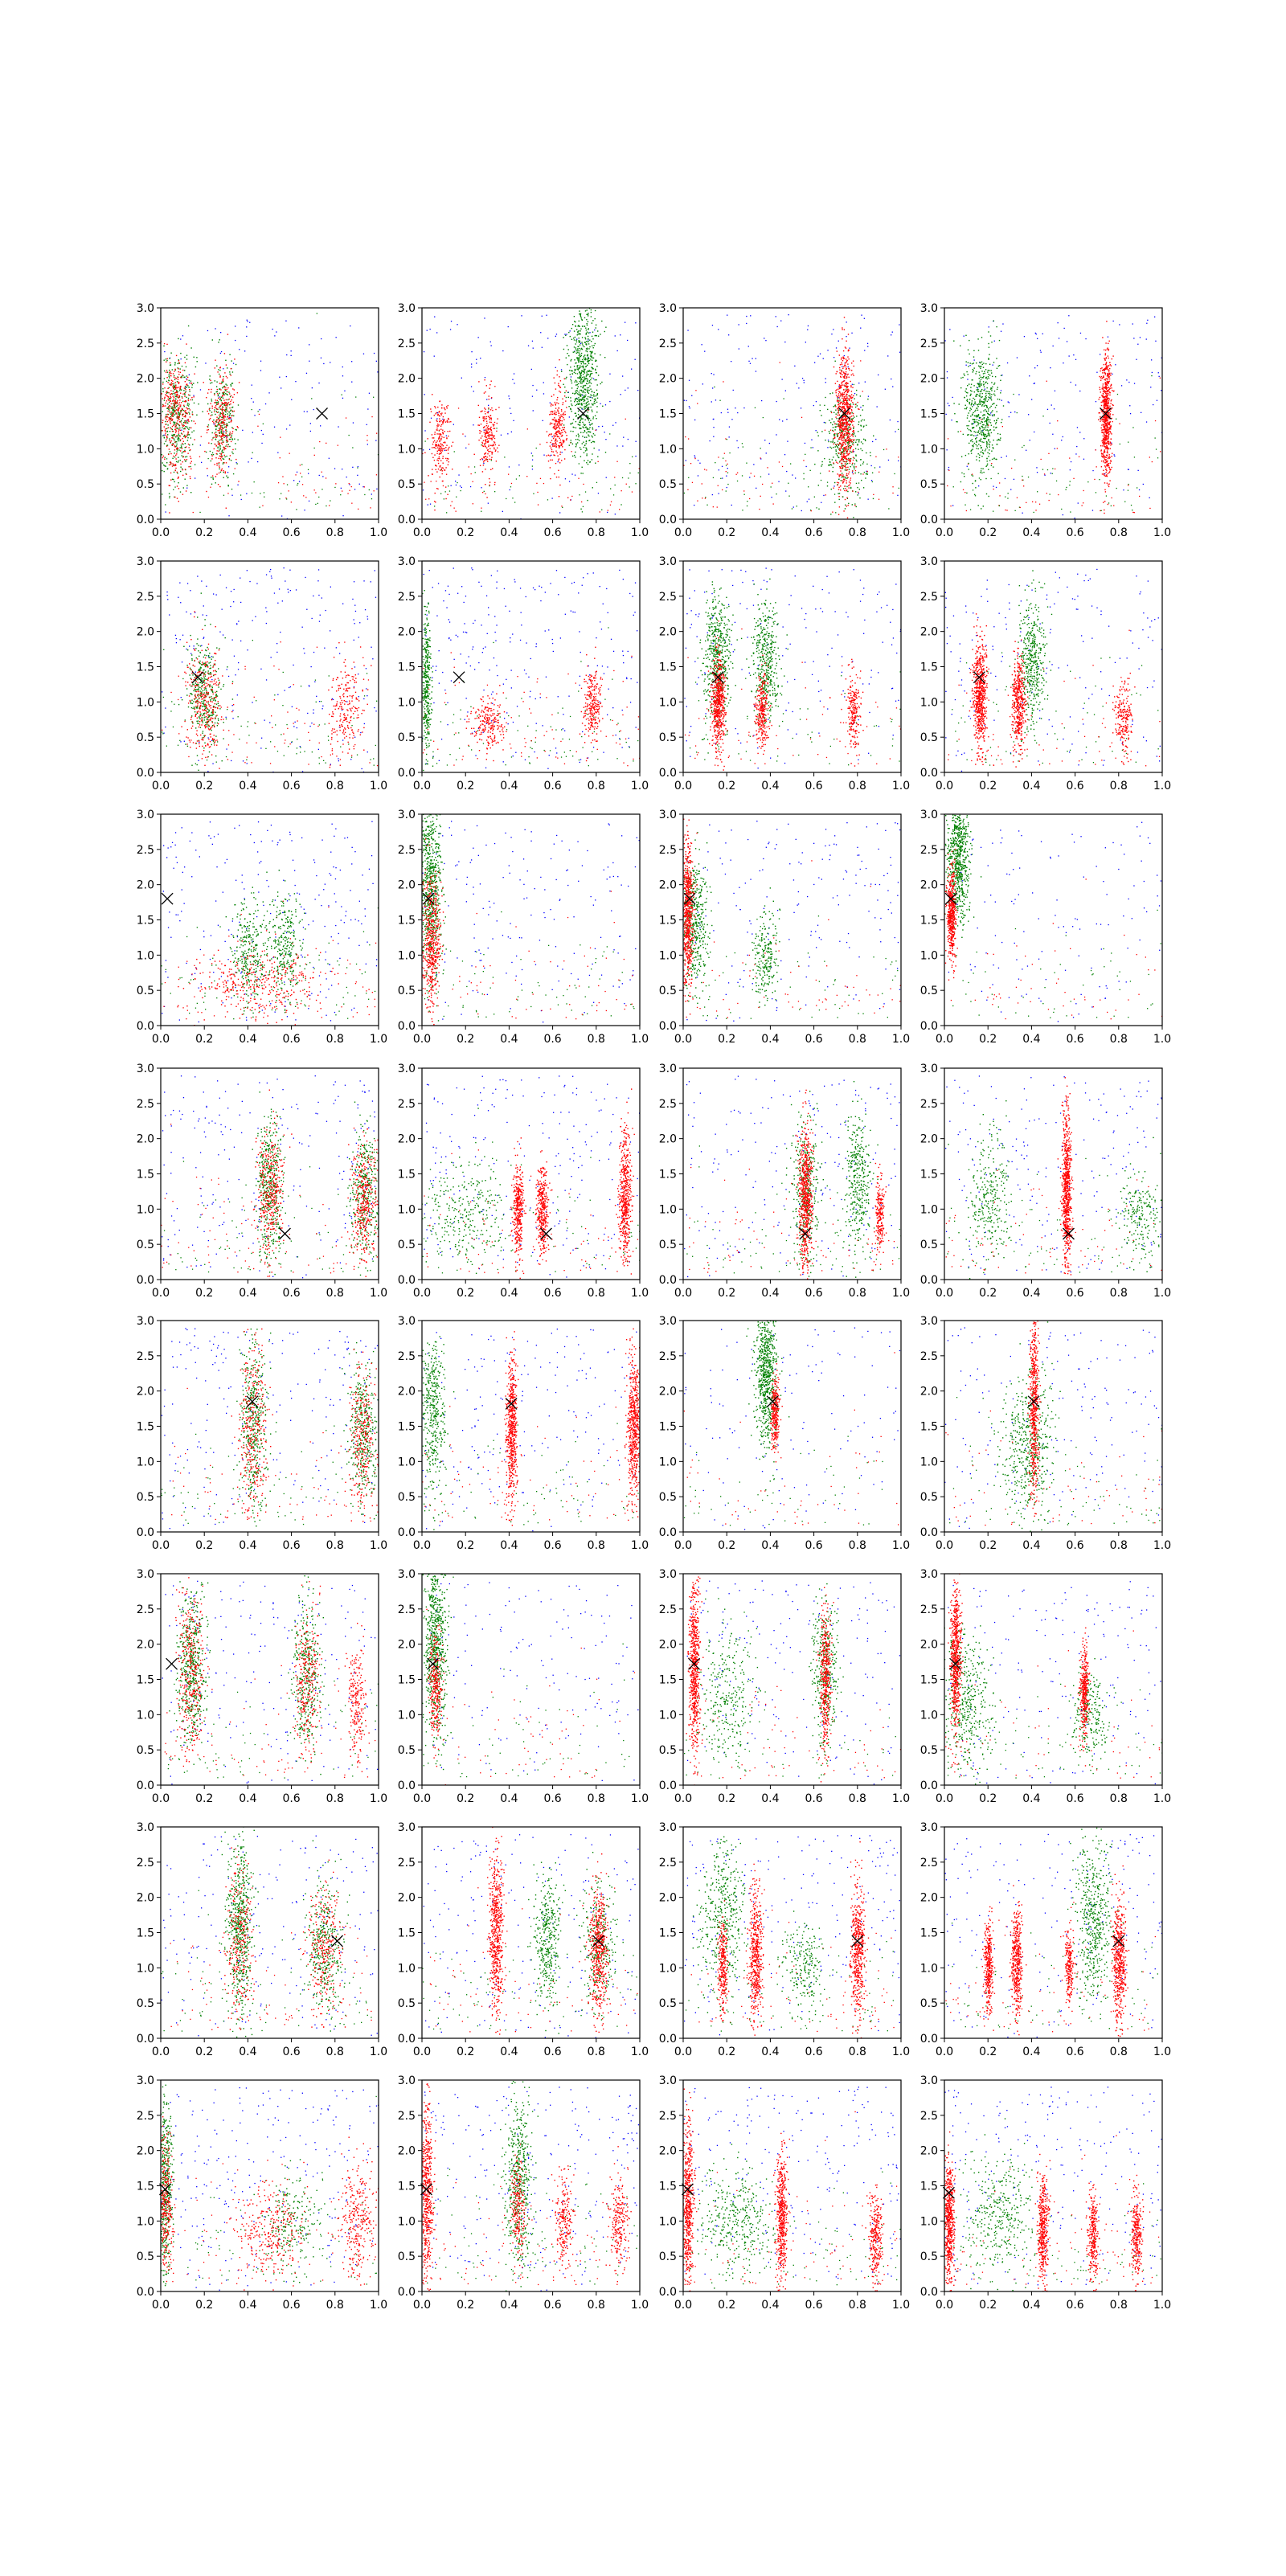 This screenshot has width=1286, height=2576. Describe the element at coordinates (272, 419) in the screenshot. I see `series-blue-points` at that location.